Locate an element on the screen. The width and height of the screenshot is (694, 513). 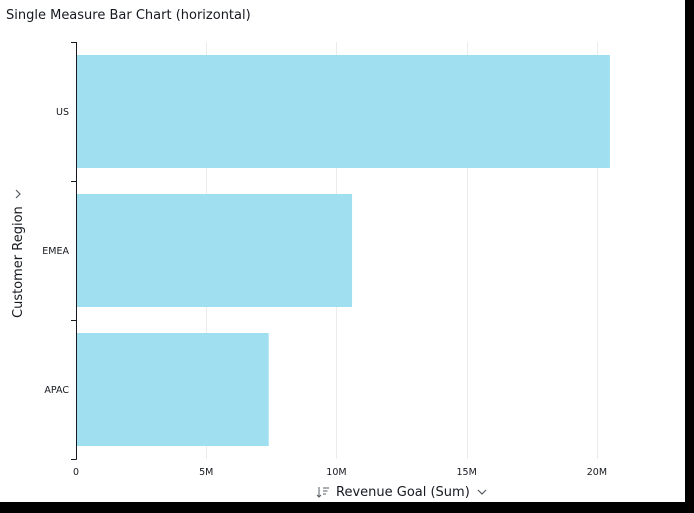
x-axis-field-control: Revenue Goal (Sum) is located at coordinates (402, 492).